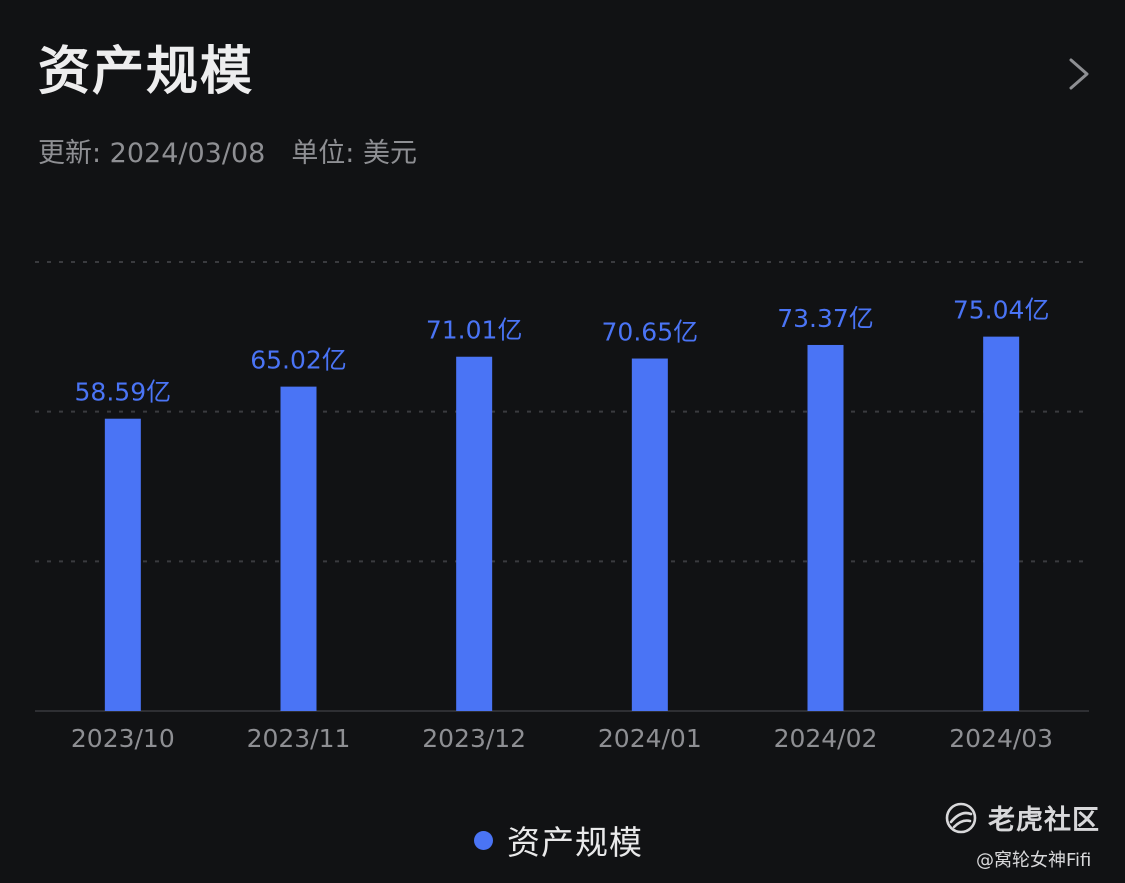 This screenshot has height=883, width=1125. Describe the element at coordinates (474, 738) in the screenshot. I see `x-tick-label: 2023/12` at that location.